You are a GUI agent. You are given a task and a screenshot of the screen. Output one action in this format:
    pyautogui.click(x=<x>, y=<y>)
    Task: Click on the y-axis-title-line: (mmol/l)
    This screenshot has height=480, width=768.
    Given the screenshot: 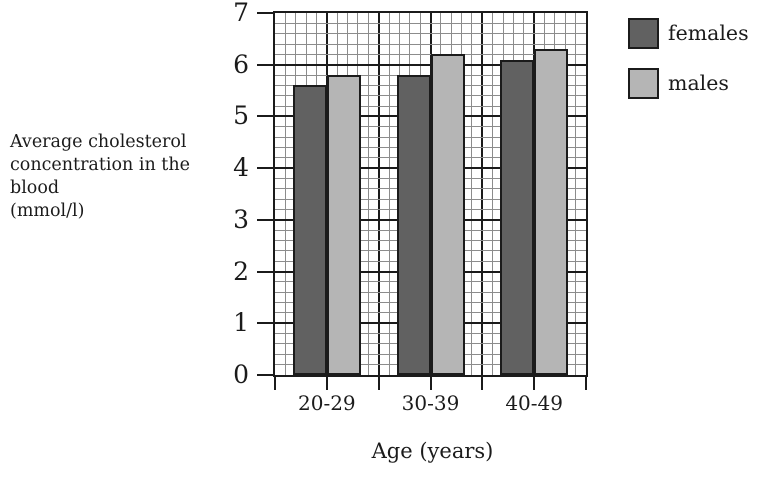 What is the action you would take?
    pyautogui.click(x=47, y=211)
    